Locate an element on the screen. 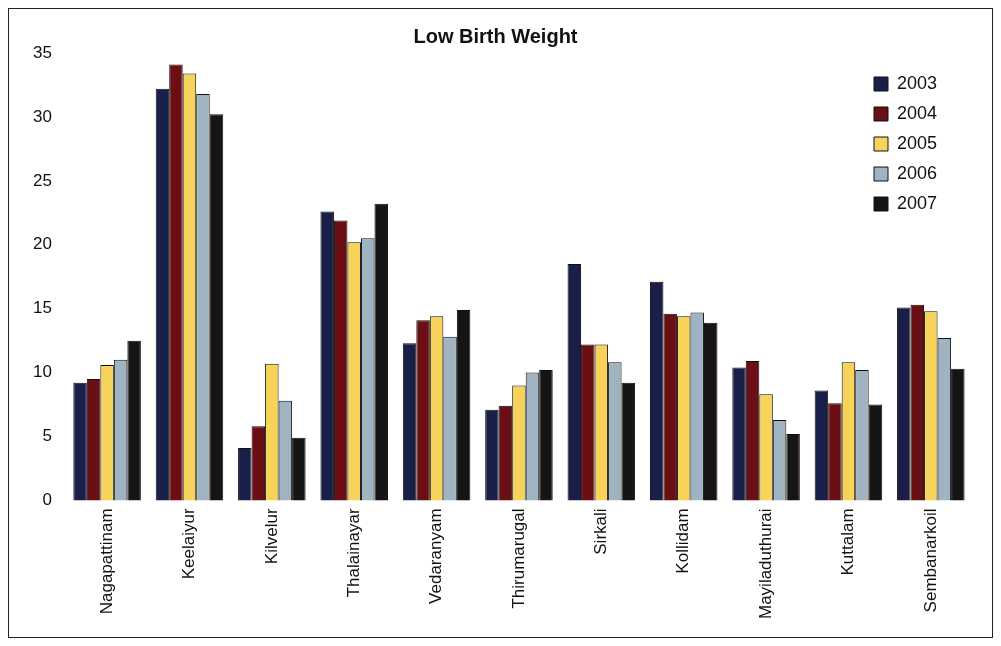 Image resolution: width=1001 pixels, height=646 pixels. y-tick-label: 20 is located at coordinates (42, 244).